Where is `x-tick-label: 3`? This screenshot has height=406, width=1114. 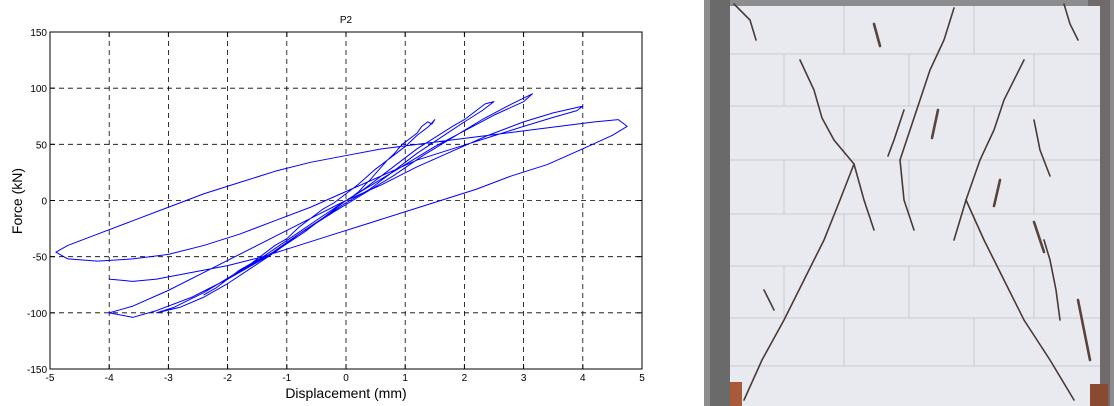 x-tick-label: 3 is located at coordinates (524, 378).